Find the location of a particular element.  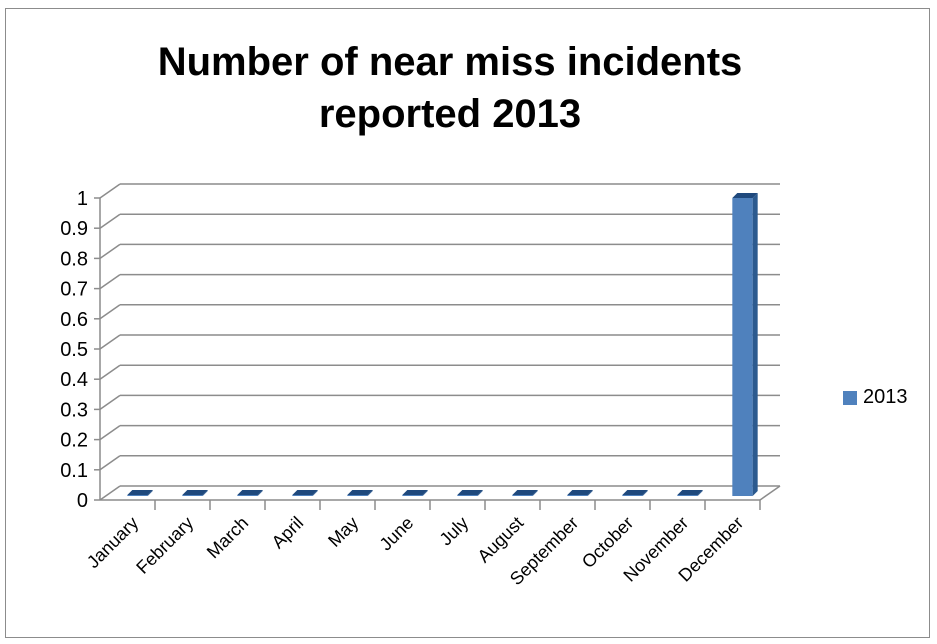

x-tick-label-august: August is located at coordinates (501, 540).